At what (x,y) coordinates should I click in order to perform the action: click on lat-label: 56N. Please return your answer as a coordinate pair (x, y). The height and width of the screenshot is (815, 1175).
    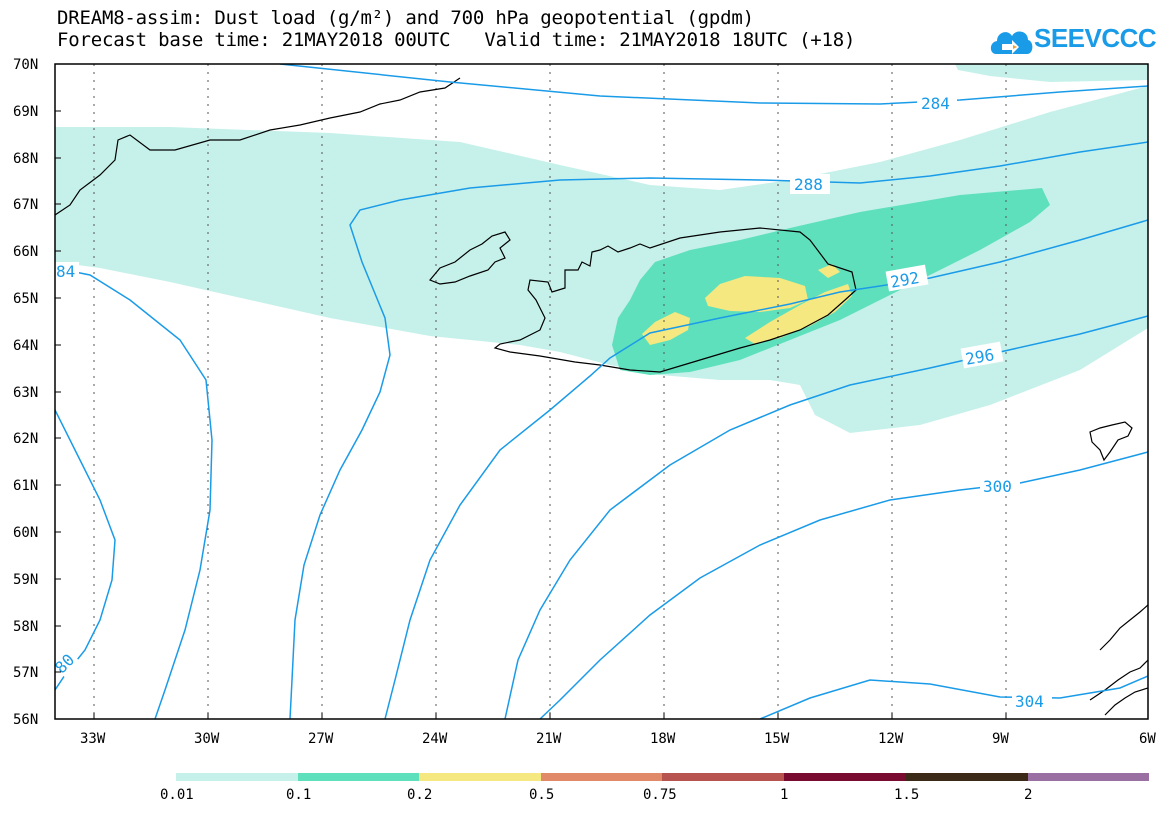
    Looking at the image, I should click on (25, 720).